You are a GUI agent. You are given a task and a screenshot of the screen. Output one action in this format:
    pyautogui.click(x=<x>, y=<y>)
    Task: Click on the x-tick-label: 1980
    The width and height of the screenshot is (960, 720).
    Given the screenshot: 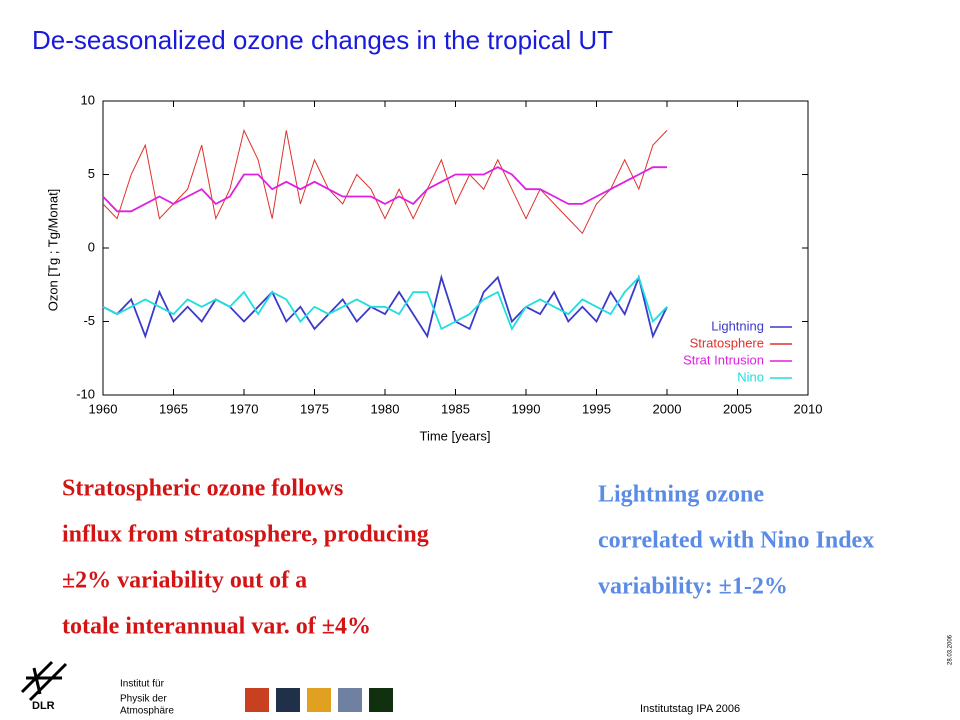 What is the action you would take?
    pyautogui.click(x=385, y=408)
    